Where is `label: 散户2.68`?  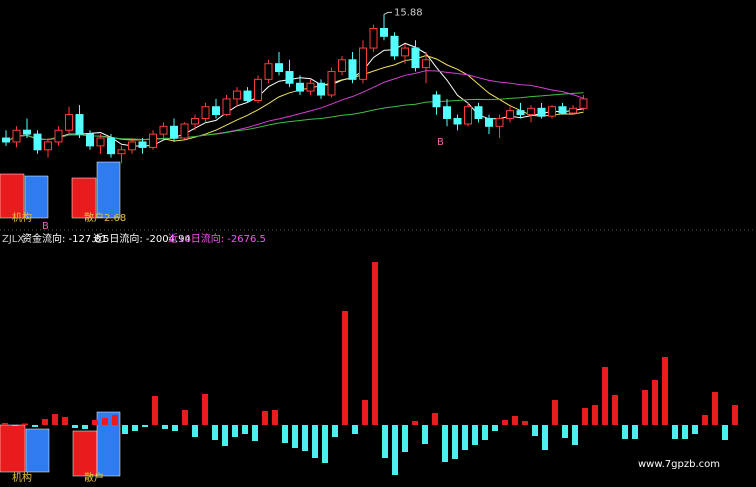
label: 散户2.68 is located at coordinates (105, 217).